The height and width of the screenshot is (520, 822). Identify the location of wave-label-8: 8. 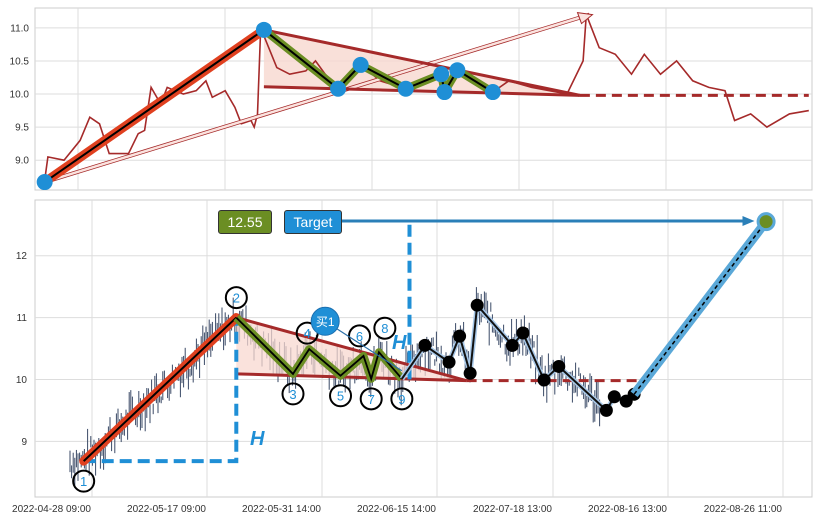
(385, 328).